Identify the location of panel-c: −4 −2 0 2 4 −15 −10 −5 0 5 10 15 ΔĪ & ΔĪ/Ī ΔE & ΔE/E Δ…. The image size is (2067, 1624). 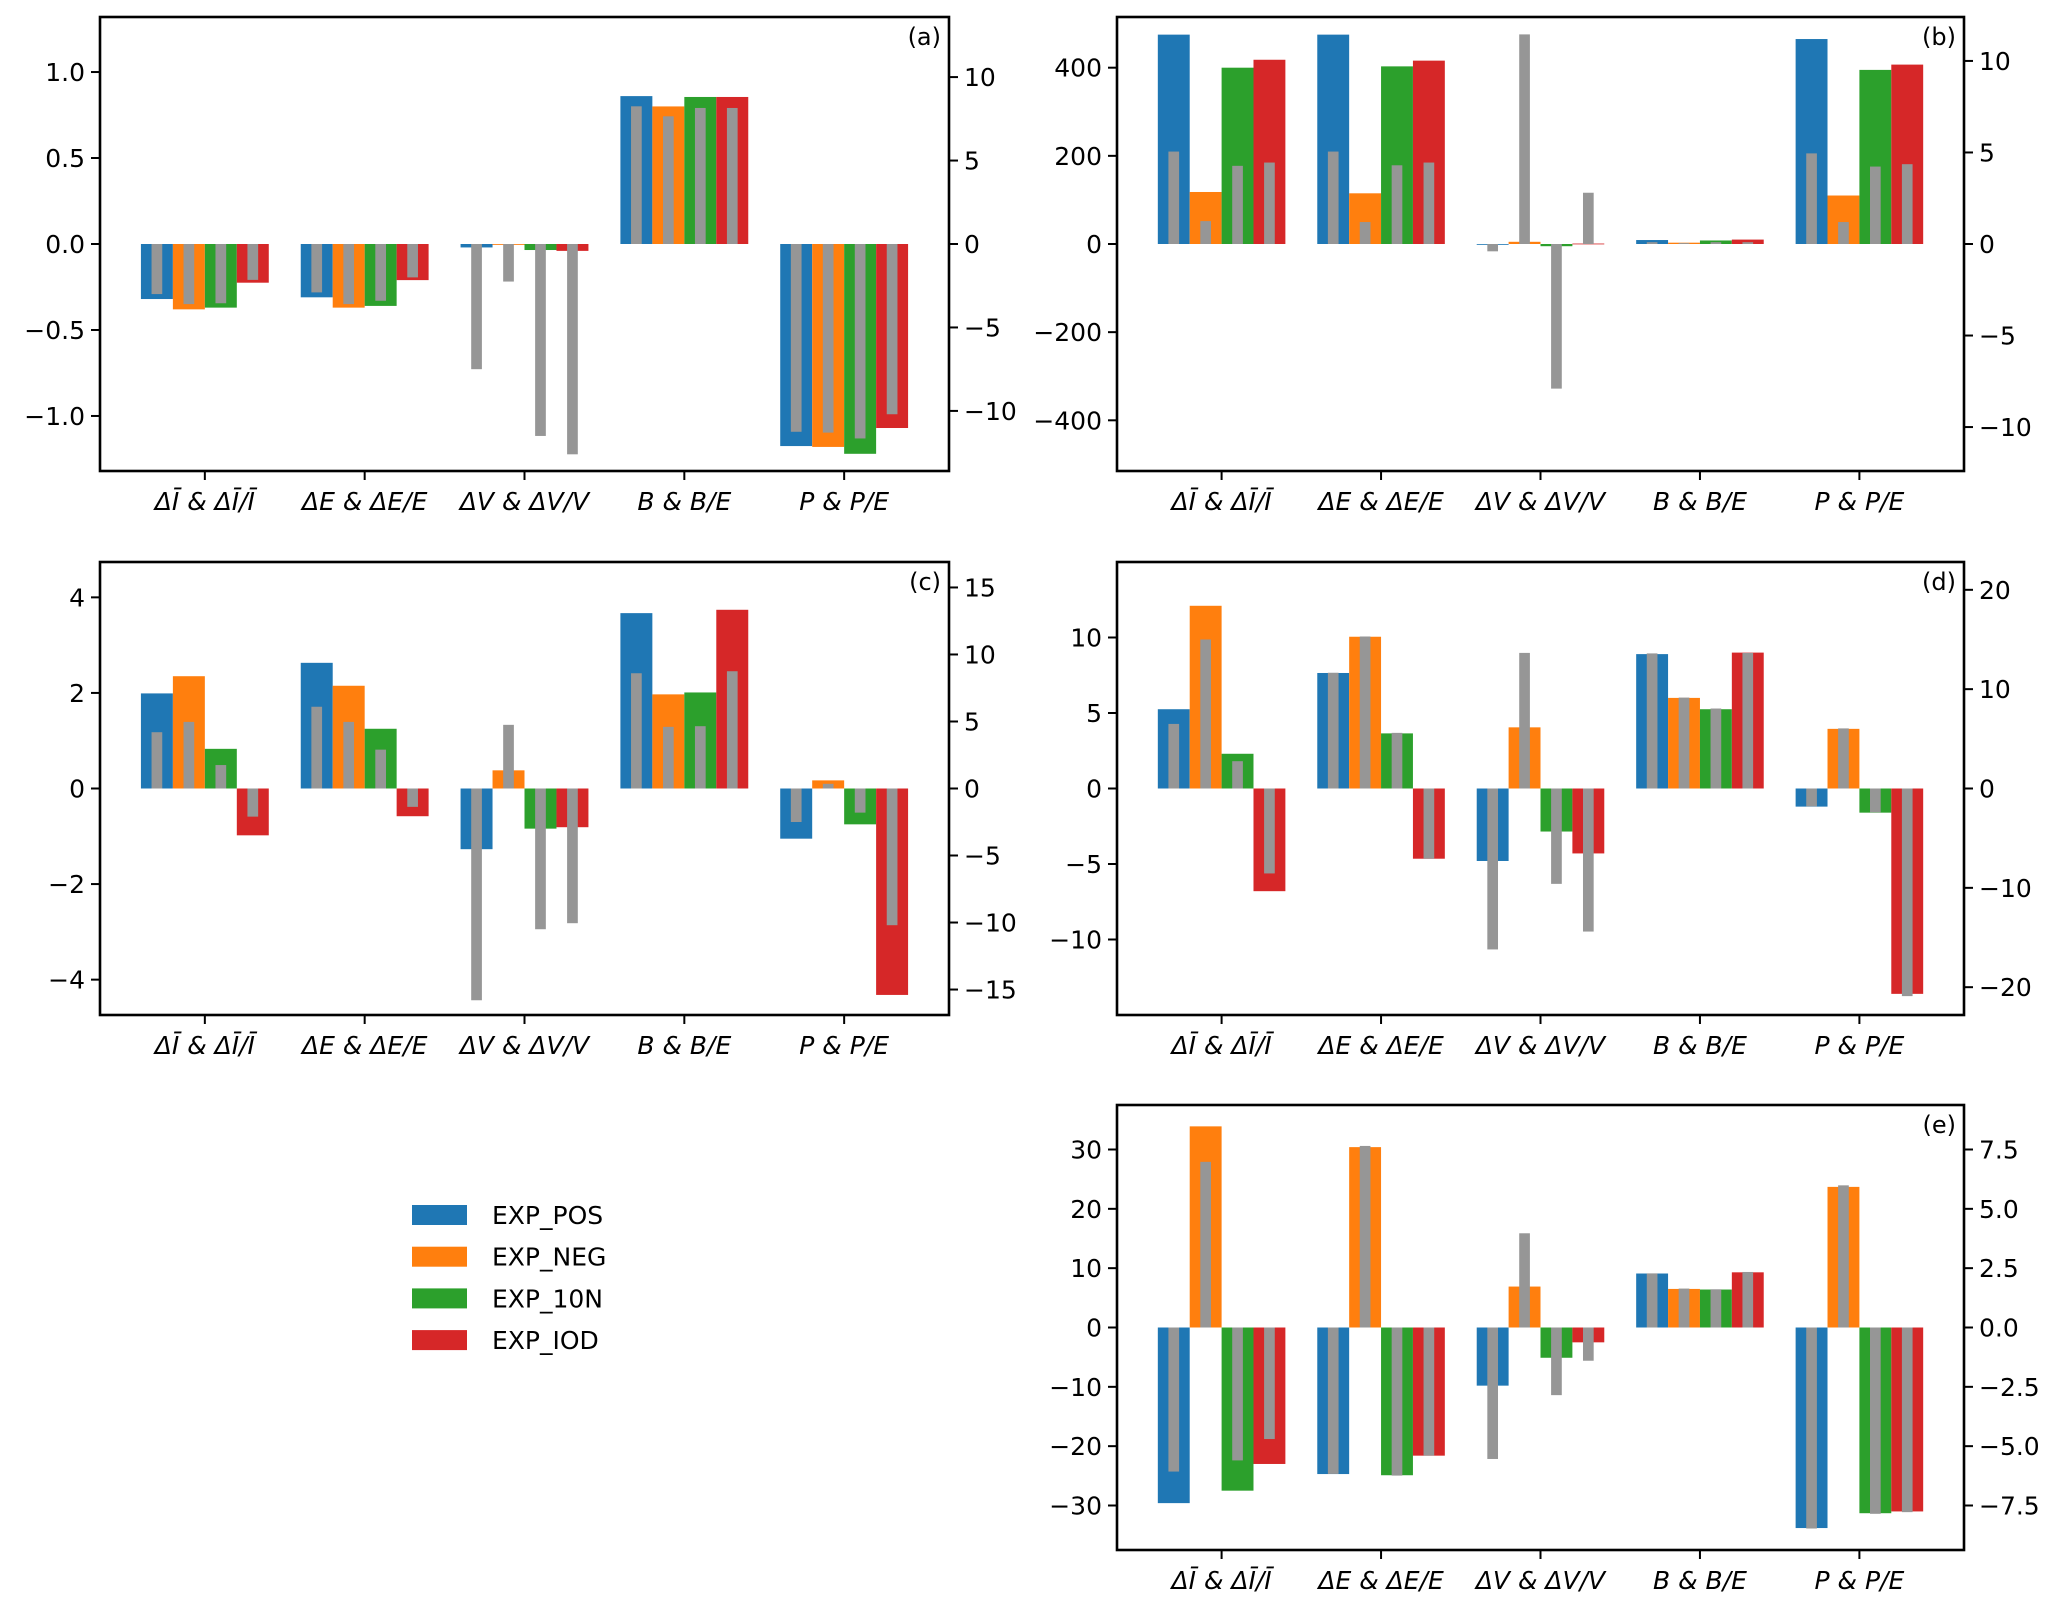
(532, 810).